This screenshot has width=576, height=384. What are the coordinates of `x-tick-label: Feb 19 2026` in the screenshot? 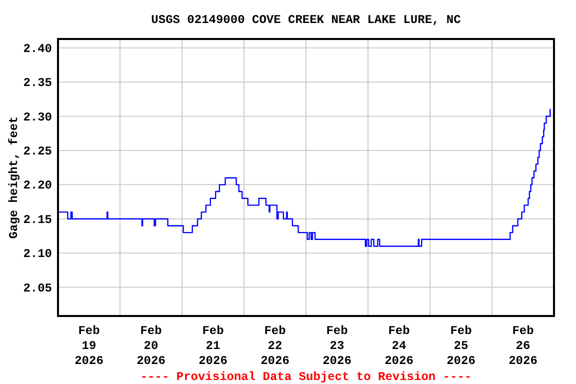 It's located at (89, 346).